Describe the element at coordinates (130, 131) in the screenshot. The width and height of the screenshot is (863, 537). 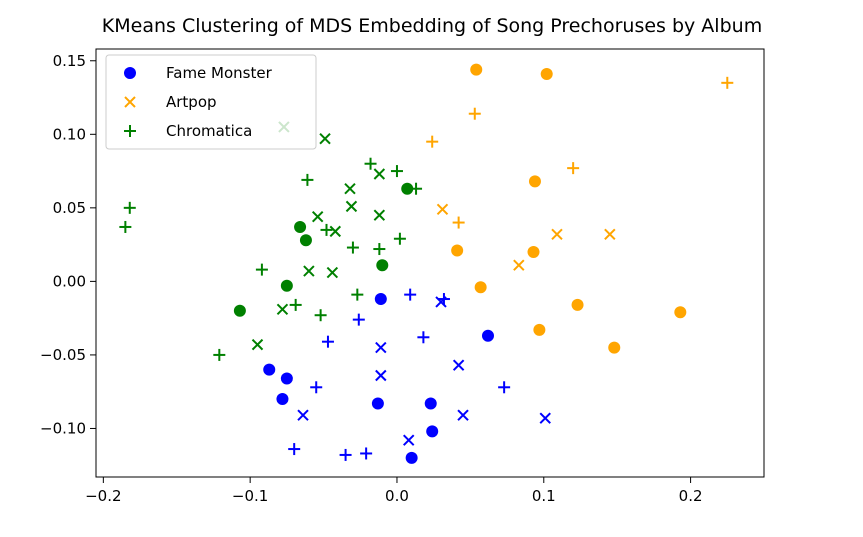
I see `legend-marker-plus` at that location.